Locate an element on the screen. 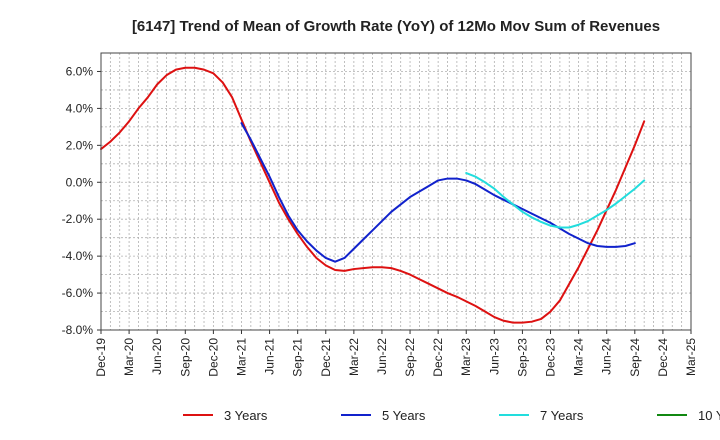 The width and height of the screenshot is (720, 440). x-tick-label: Mar-24 is located at coordinates (579, 357).